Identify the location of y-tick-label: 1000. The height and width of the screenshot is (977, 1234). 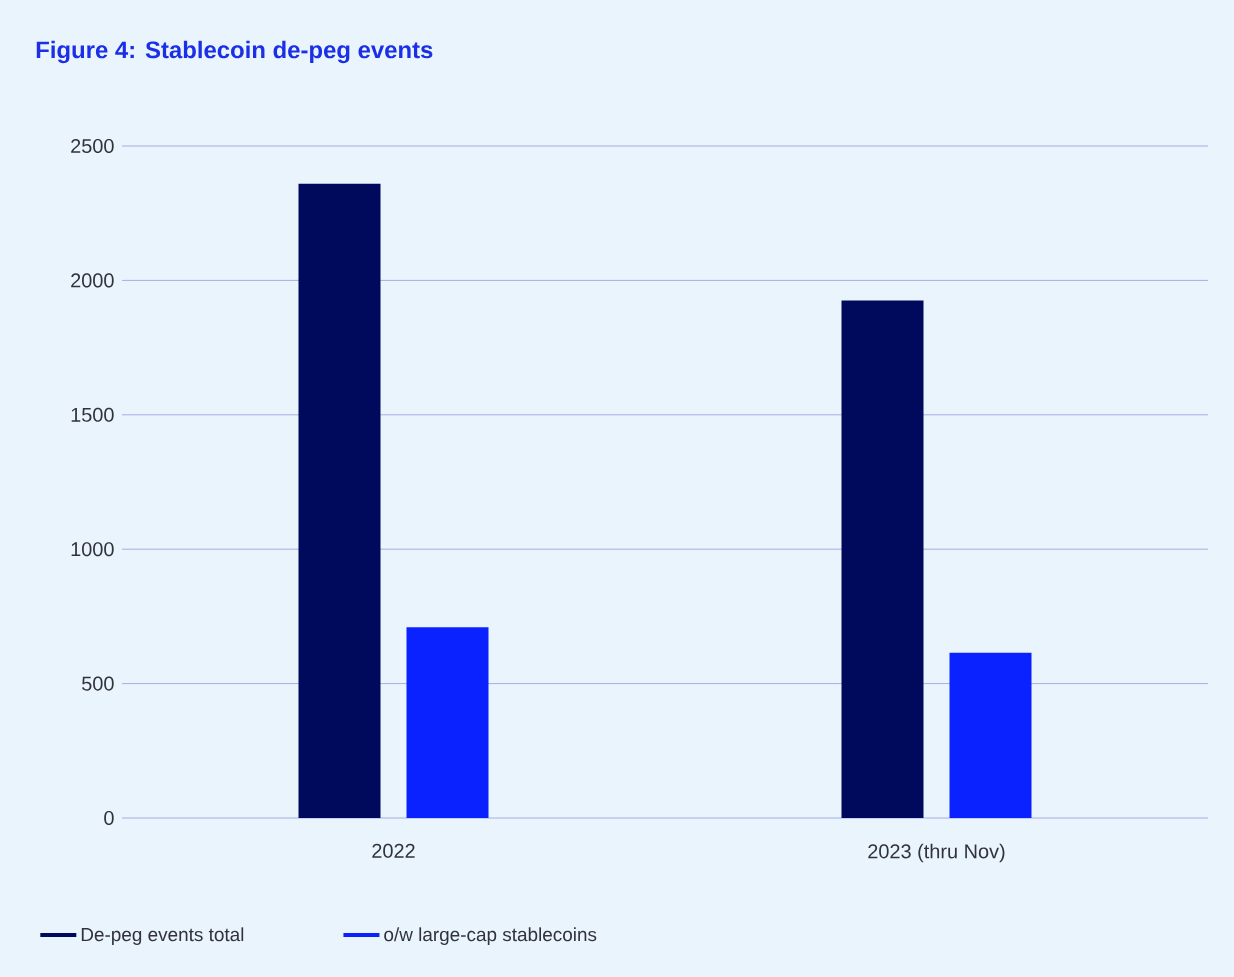
(92, 549).